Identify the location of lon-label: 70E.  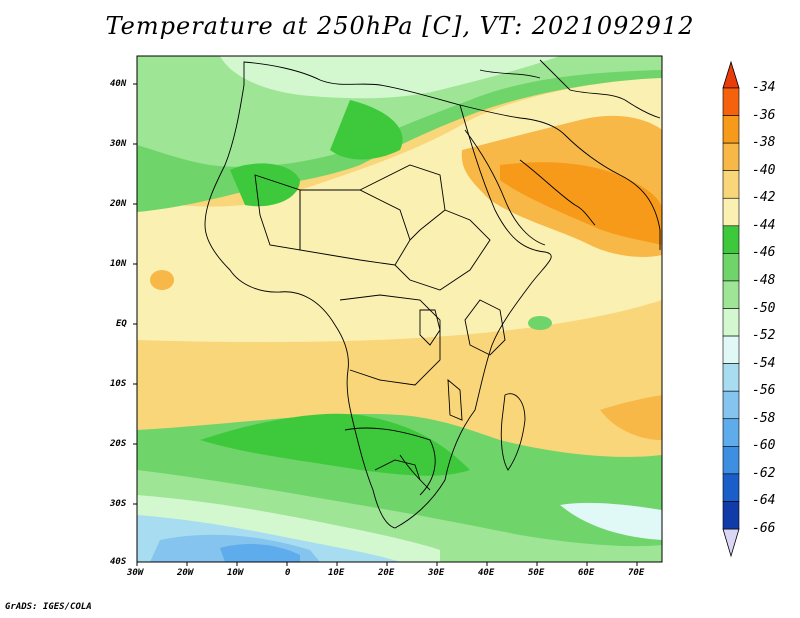
(636, 573).